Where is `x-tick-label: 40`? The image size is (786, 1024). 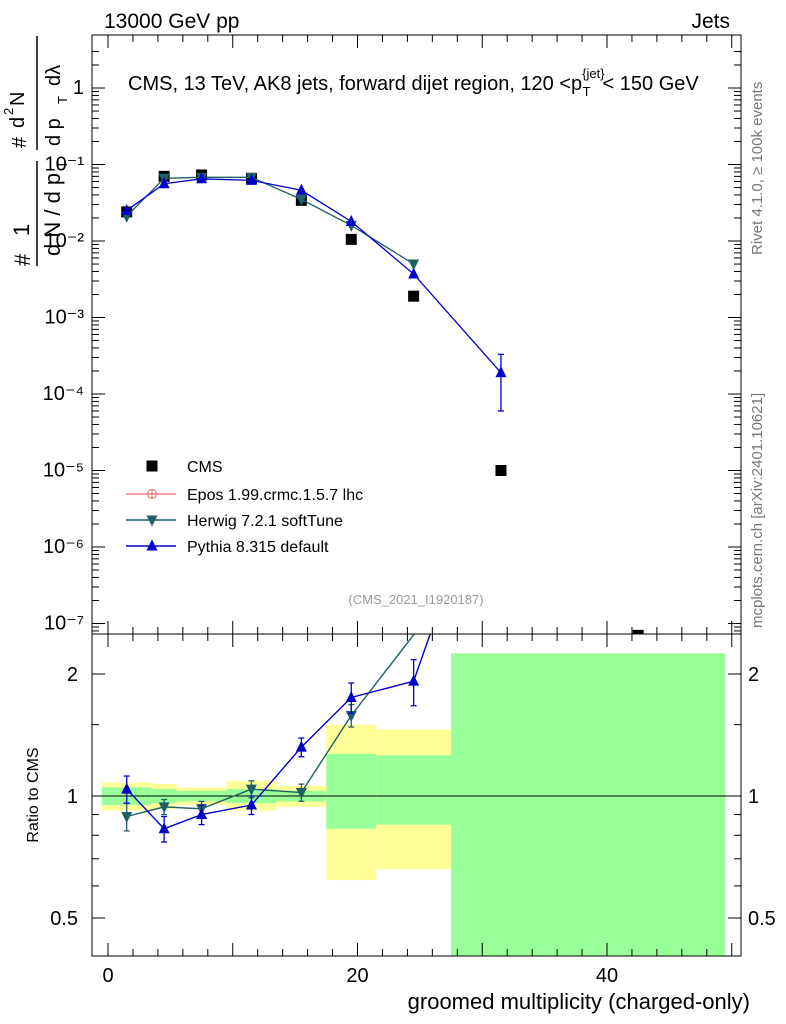
x-tick-label: 40 is located at coordinates (607, 976).